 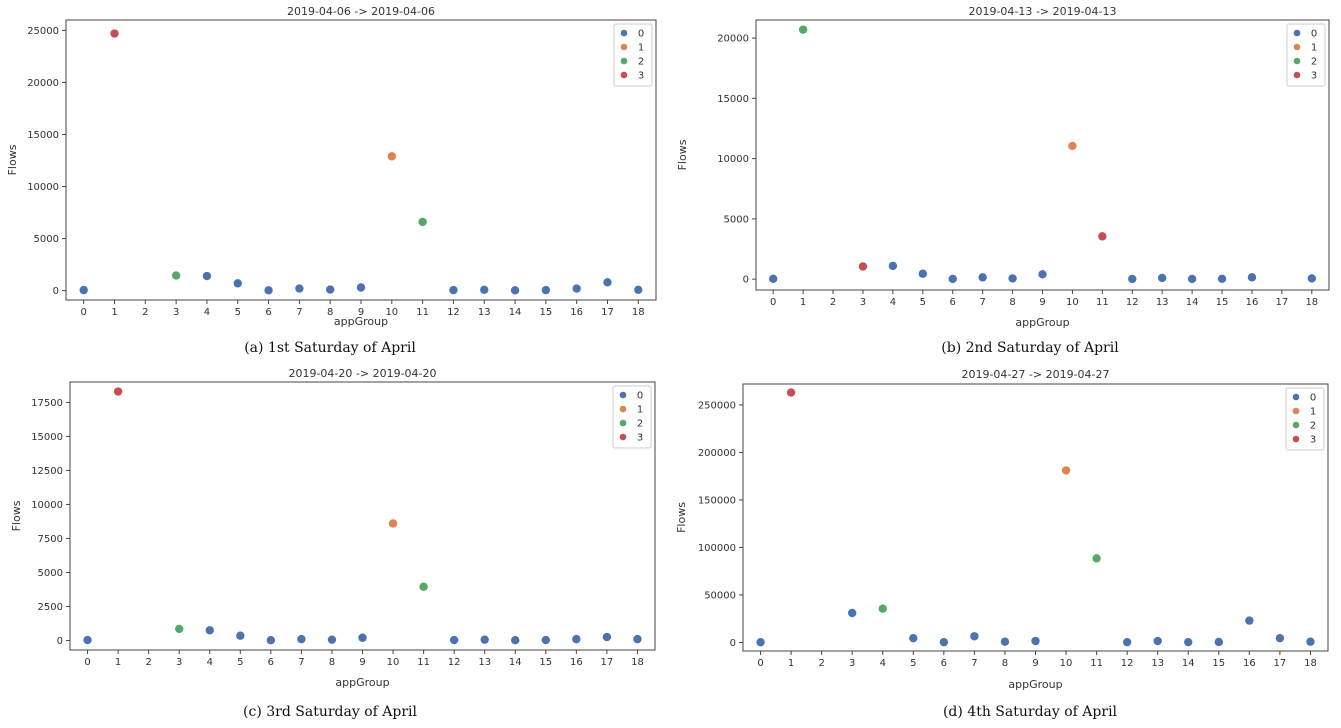 I want to click on y-tick-label: 0, so click(x=746, y=280).